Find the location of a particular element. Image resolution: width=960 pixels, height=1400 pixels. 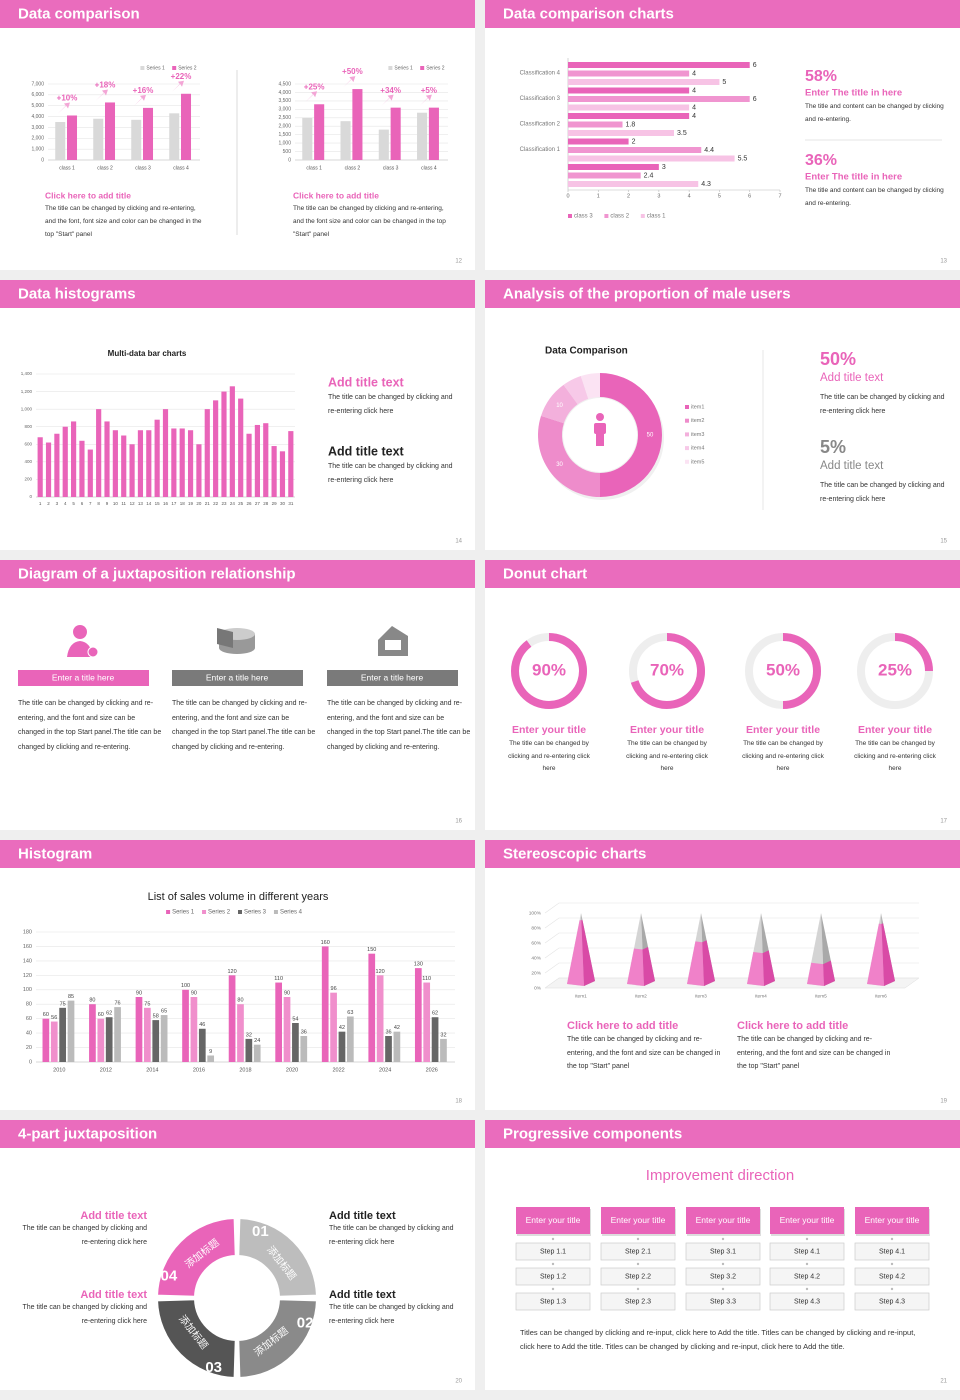

annotation: +16% is located at coordinates (143, 90).